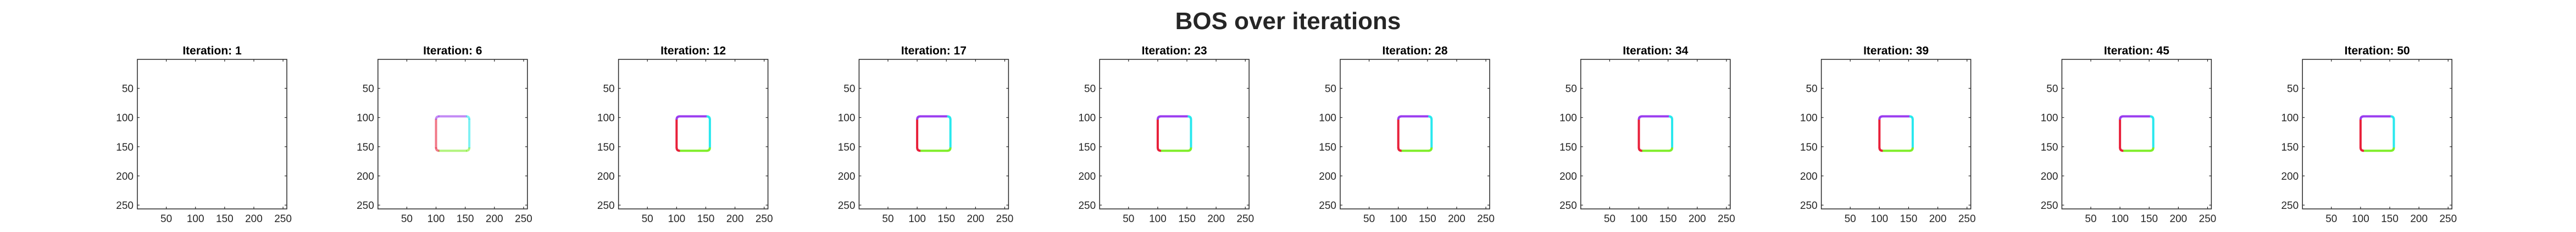 The width and height of the screenshot is (2576, 232). What do you see at coordinates (452, 51) in the screenshot?
I see `panel-title: Iteration: 6` at bounding box center [452, 51].